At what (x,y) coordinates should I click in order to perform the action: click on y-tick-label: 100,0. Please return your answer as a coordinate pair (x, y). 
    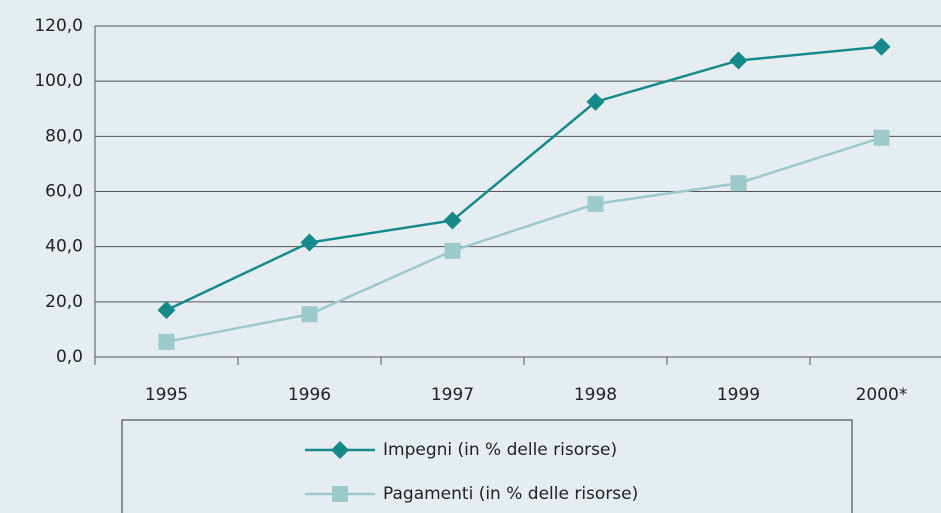
    Looking at the image, I should click on (58, 81).